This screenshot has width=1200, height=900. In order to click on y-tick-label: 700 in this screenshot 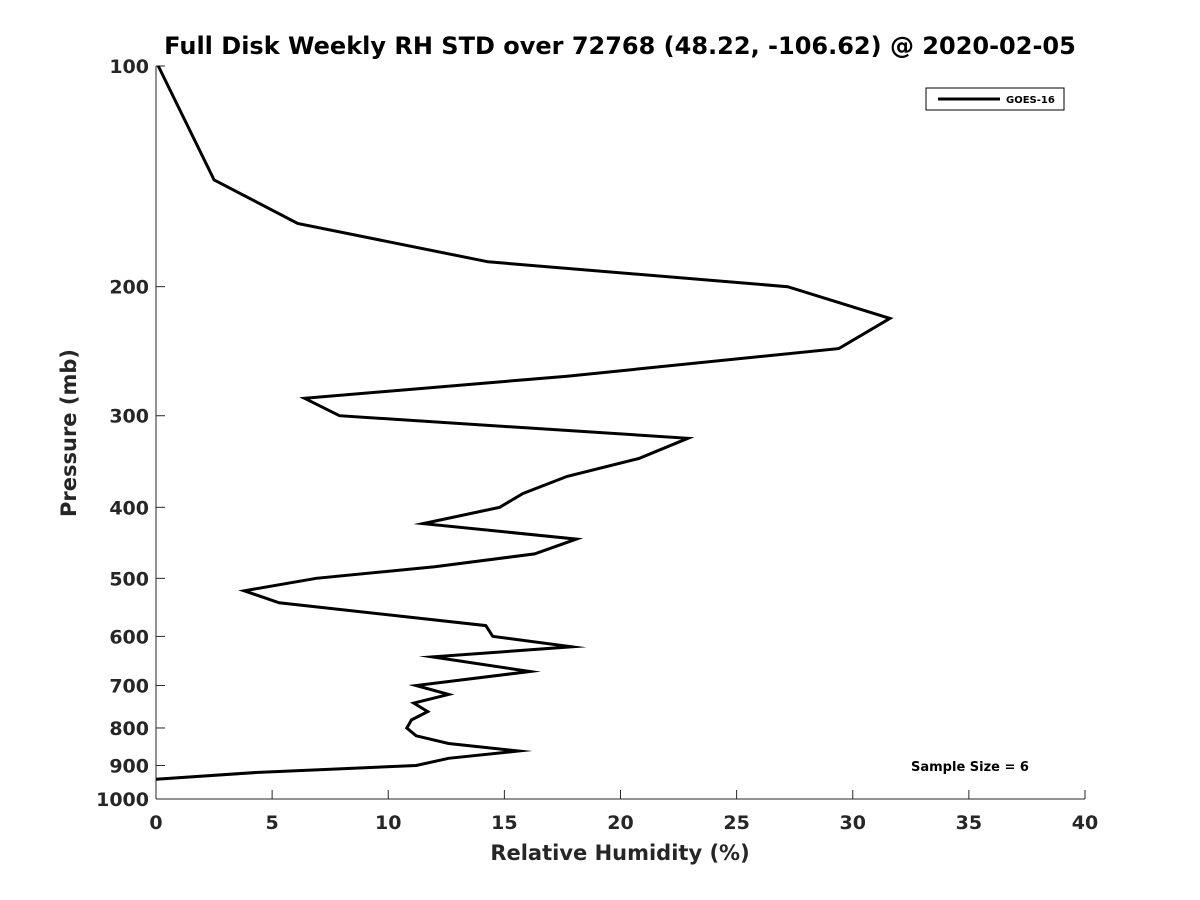, I will do `click(129, 686)`.